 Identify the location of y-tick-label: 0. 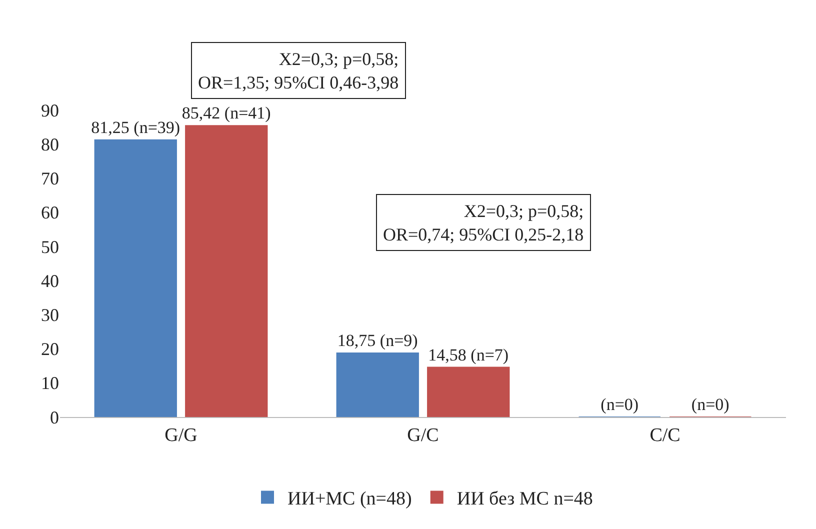
(54, 417).